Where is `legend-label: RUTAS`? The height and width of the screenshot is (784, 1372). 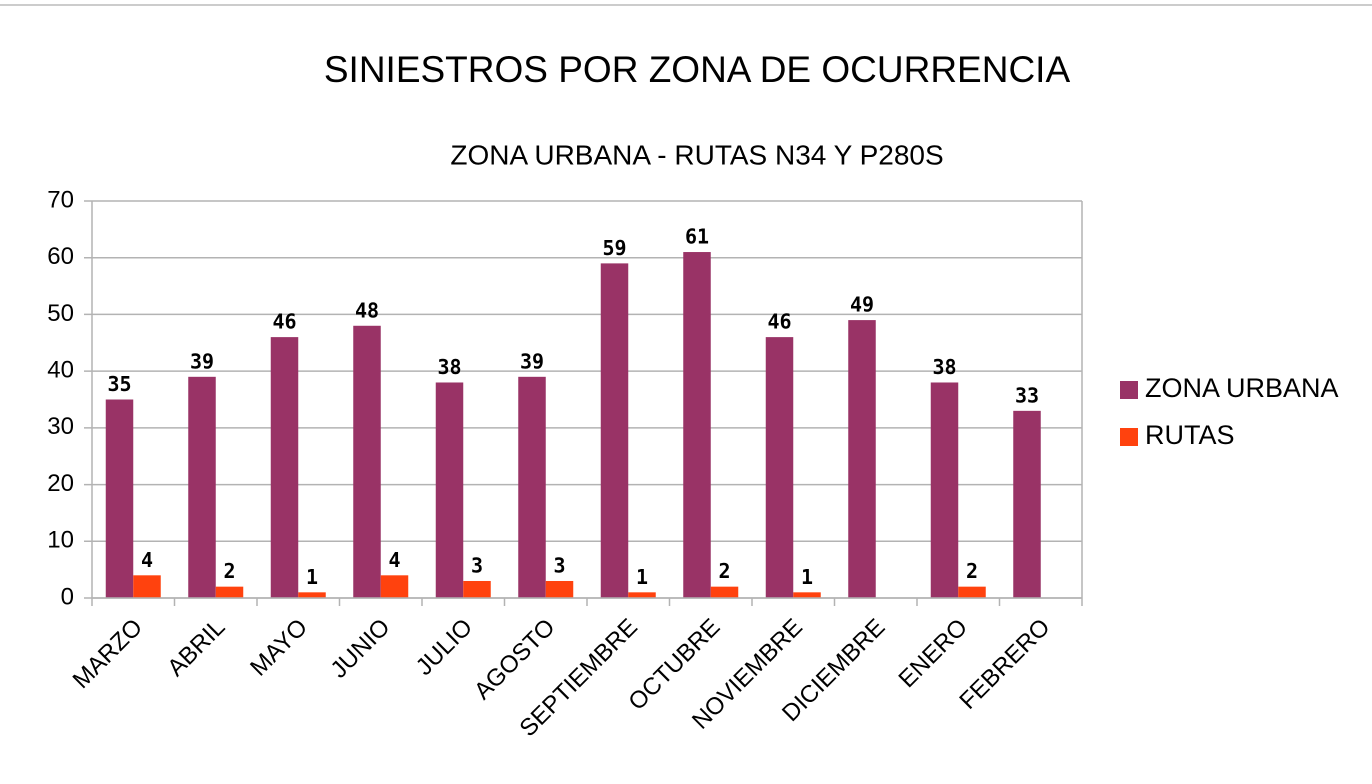 legend-label: RUTAS is located at coordinates (1190, 435).